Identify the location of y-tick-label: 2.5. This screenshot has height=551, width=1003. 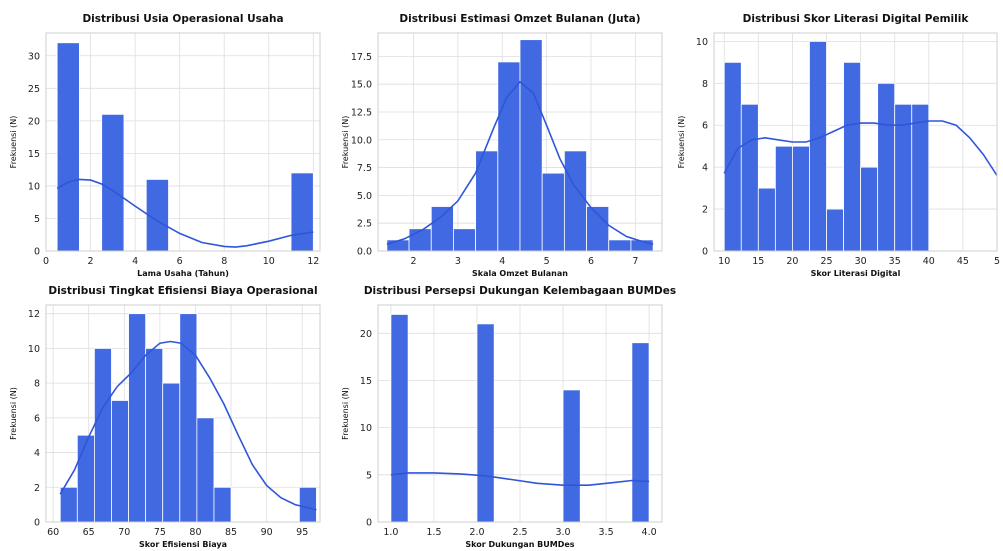
(364, 224).